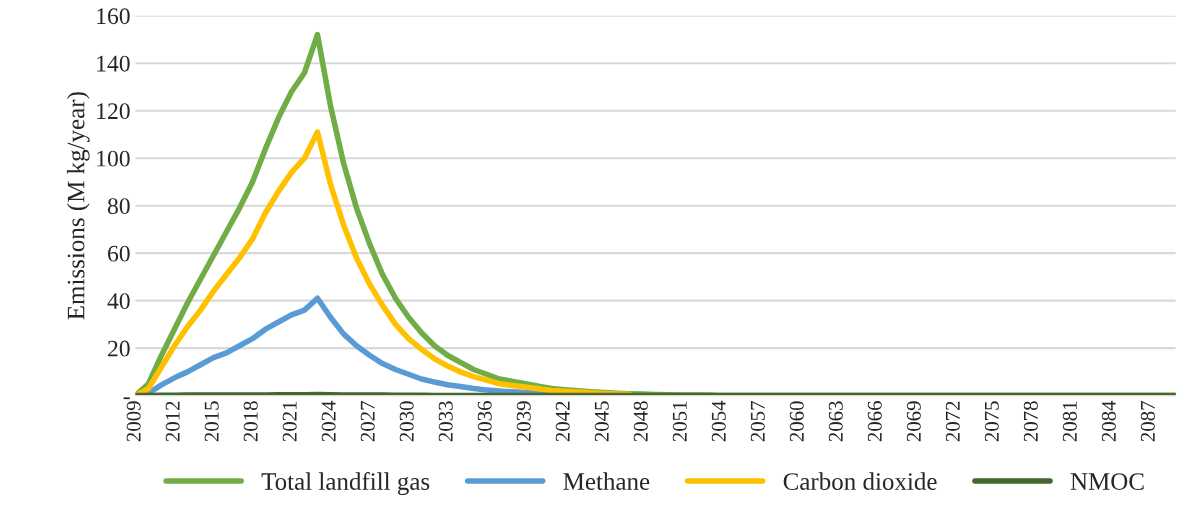 The height and width of the screenshot is (524, 1178). Describe the element at coordinates (952, 421) in the screenshot. I see `x-tick-label: 2072` at that location.